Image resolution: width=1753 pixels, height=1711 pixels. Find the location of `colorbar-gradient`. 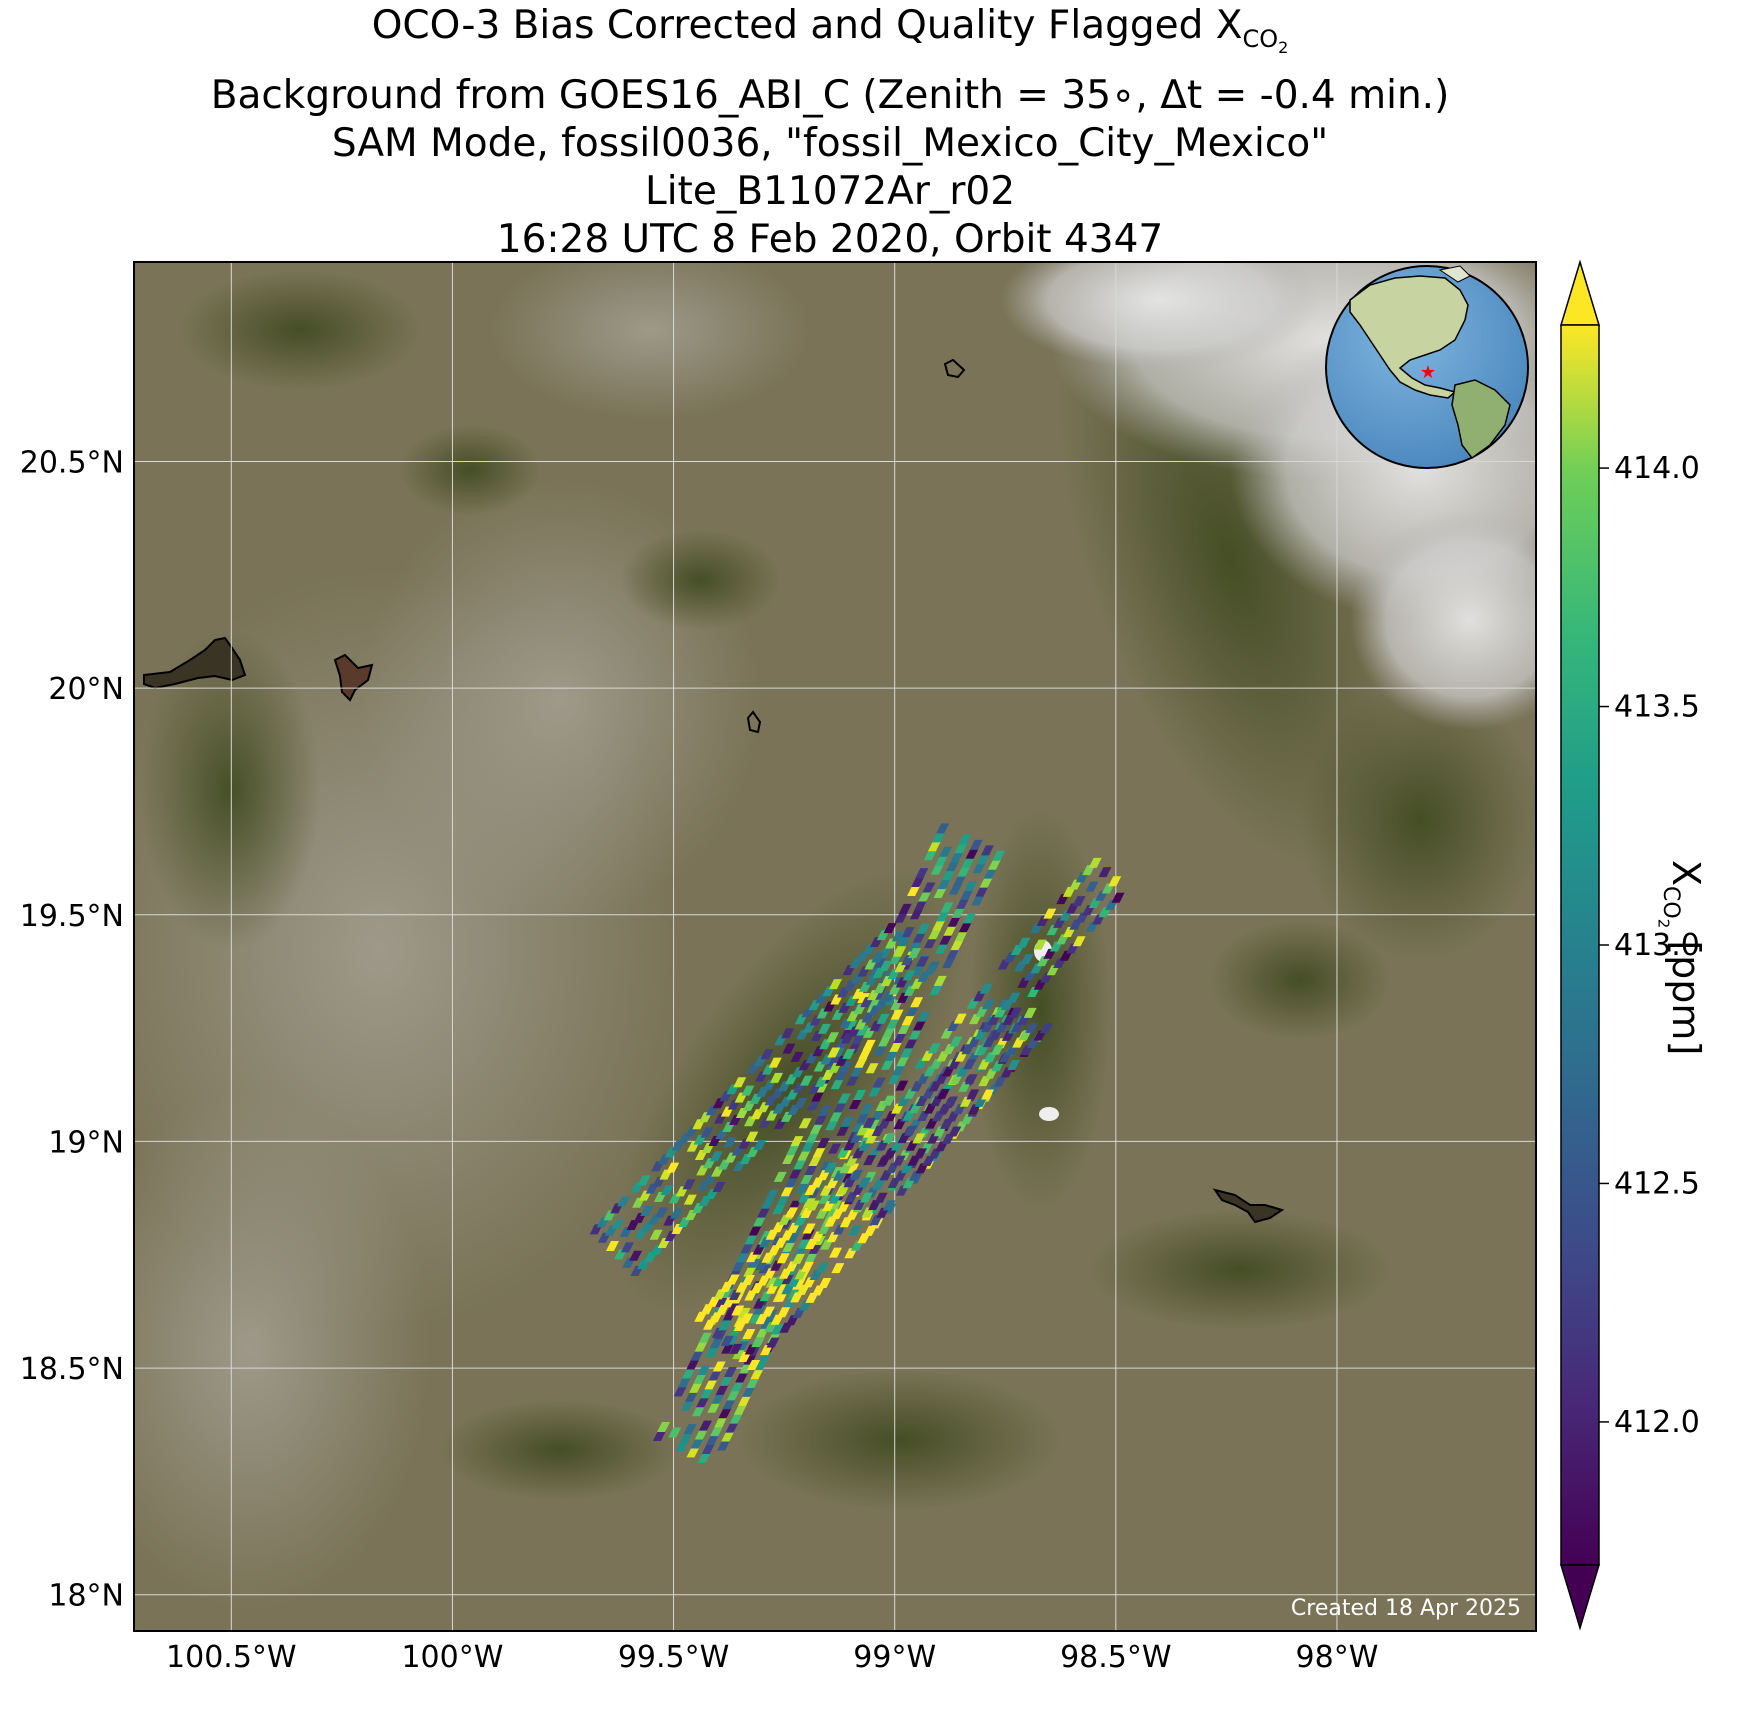

colorbar-gradient is located at coordinates (1580, 945).